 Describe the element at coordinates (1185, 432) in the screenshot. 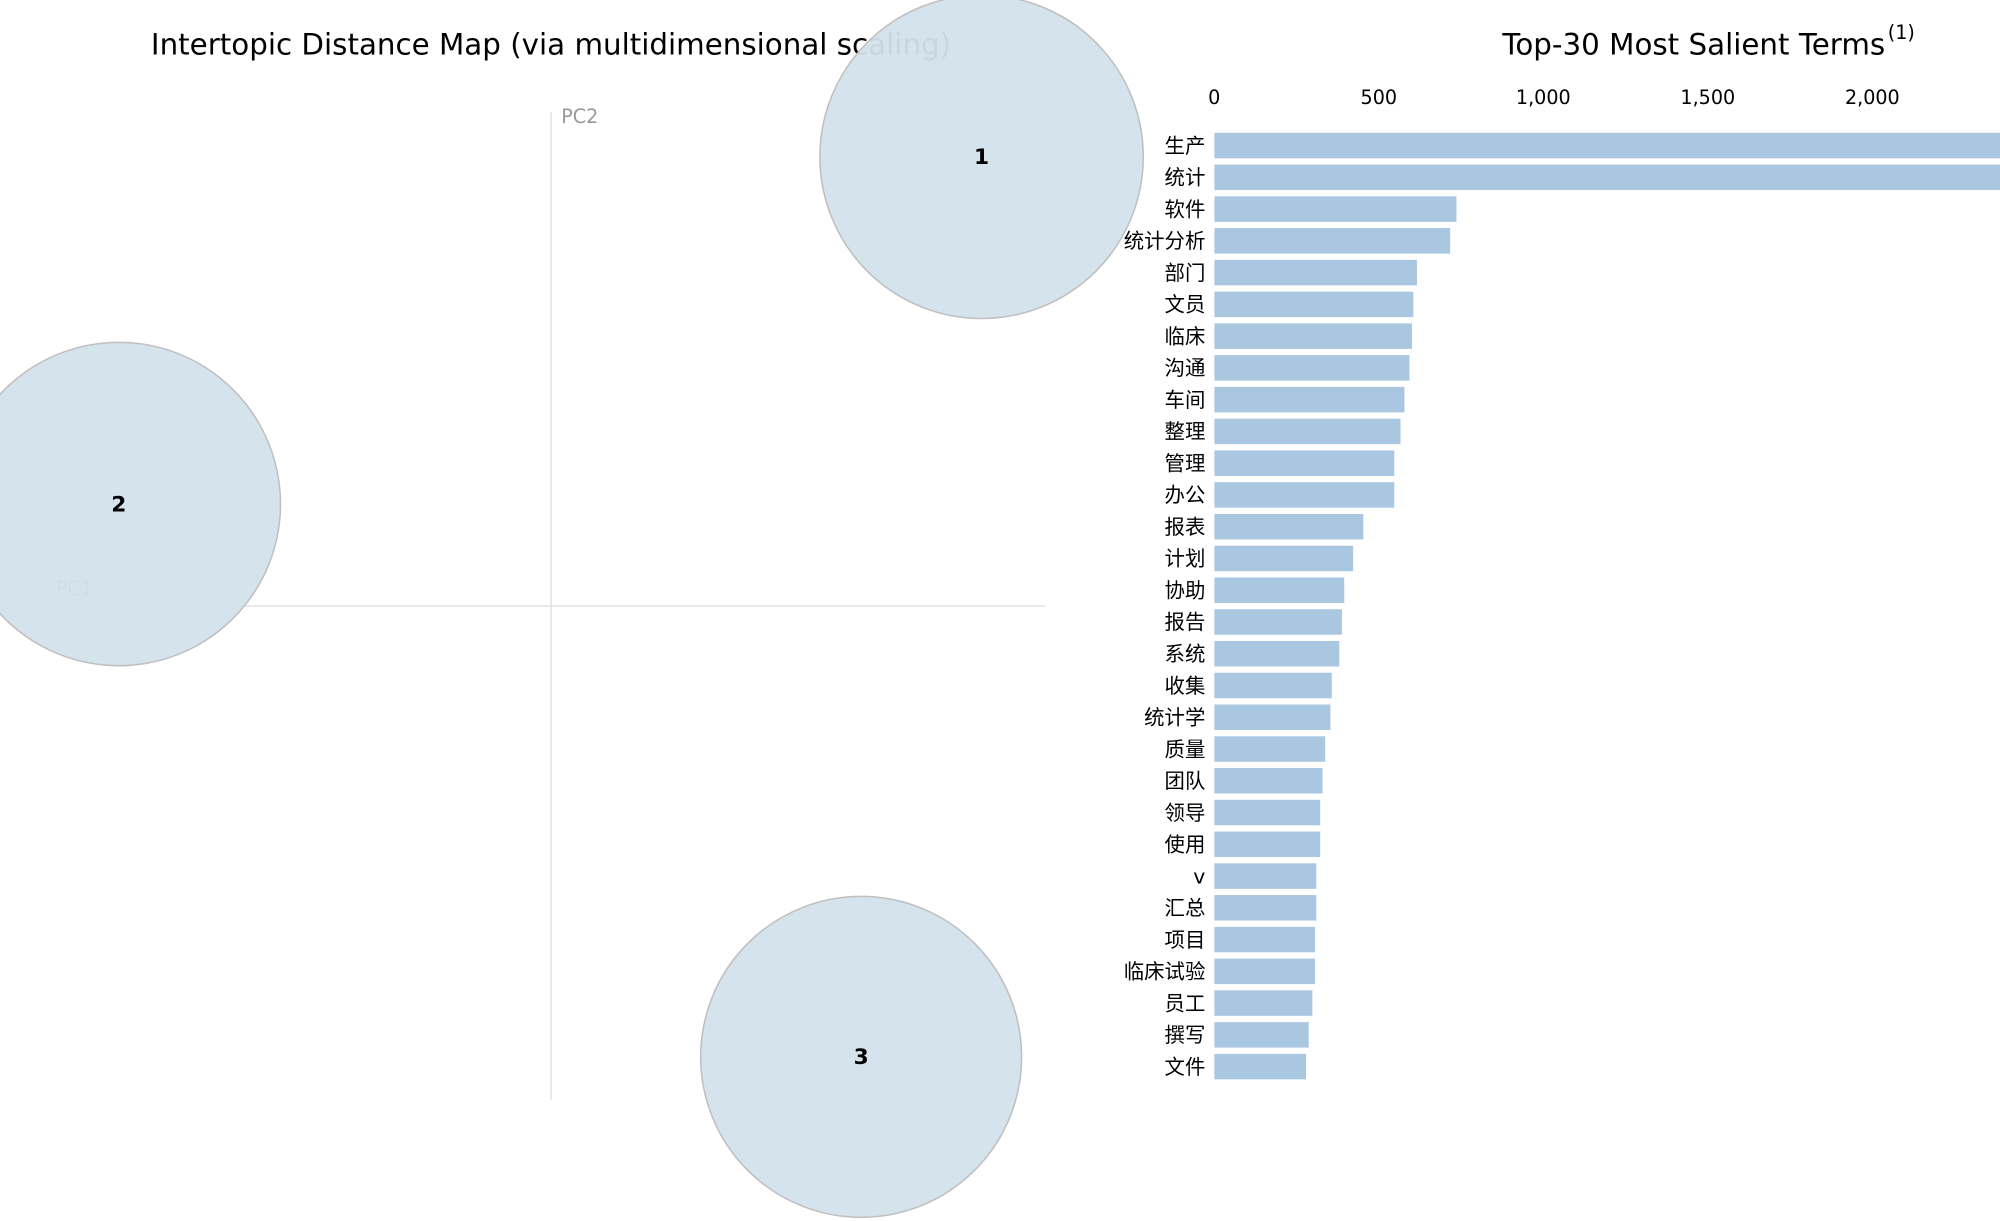

I see `y-tick-label: 整理` at that location.